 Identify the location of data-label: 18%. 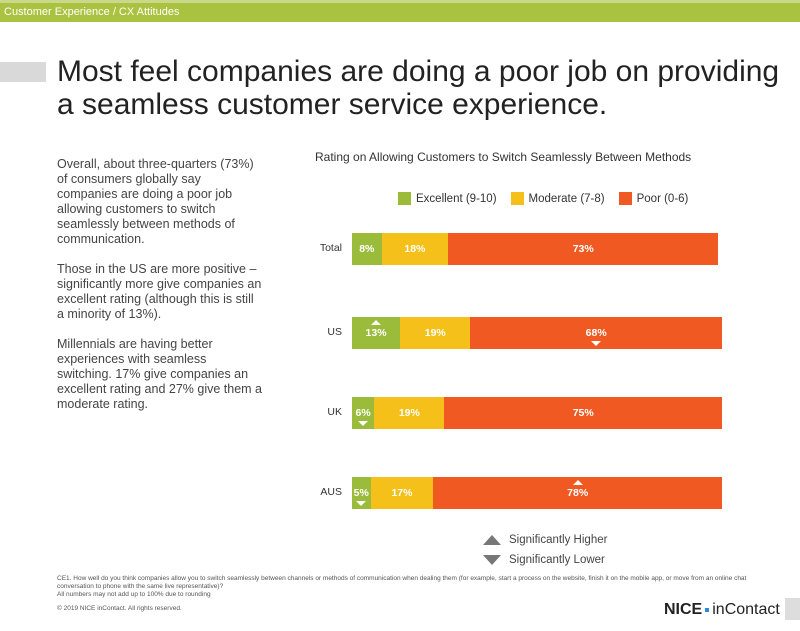
(415, 249).